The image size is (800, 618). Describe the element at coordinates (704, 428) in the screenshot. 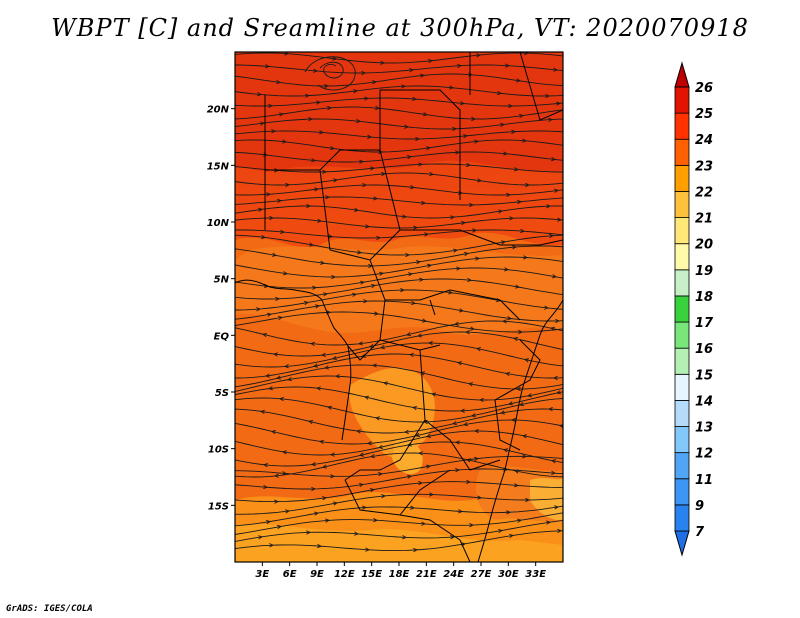

I see `colorbar-label: 13` at that location.